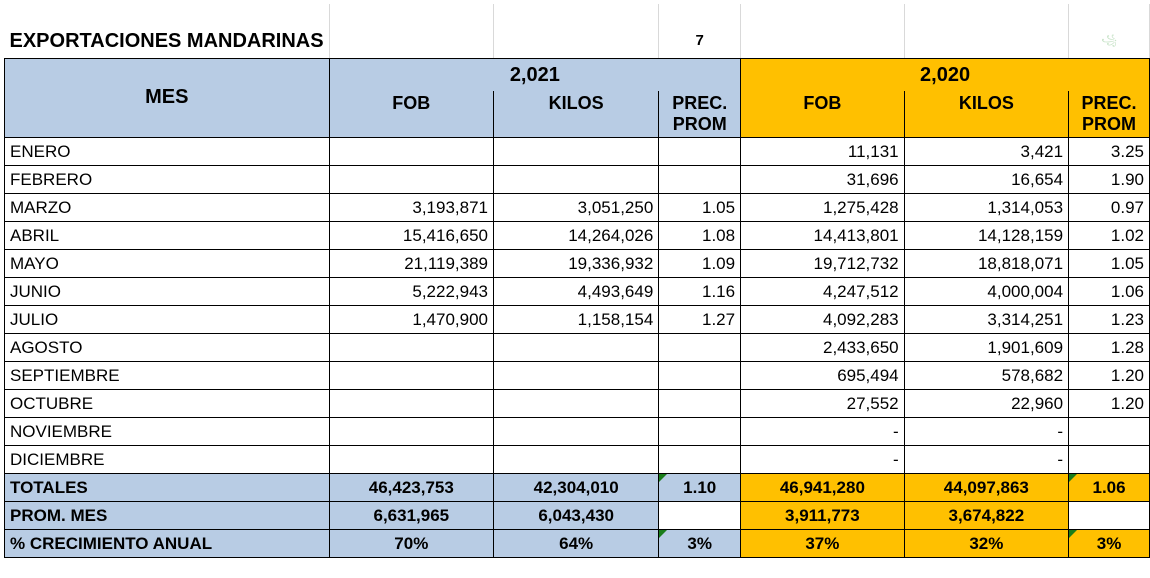 The image size is (1150, 578). What do you see at coordinates (822, 347) in the screenshot?
I see `fob-2020-cell: 2,433,650` at bounding box center [822, 347].